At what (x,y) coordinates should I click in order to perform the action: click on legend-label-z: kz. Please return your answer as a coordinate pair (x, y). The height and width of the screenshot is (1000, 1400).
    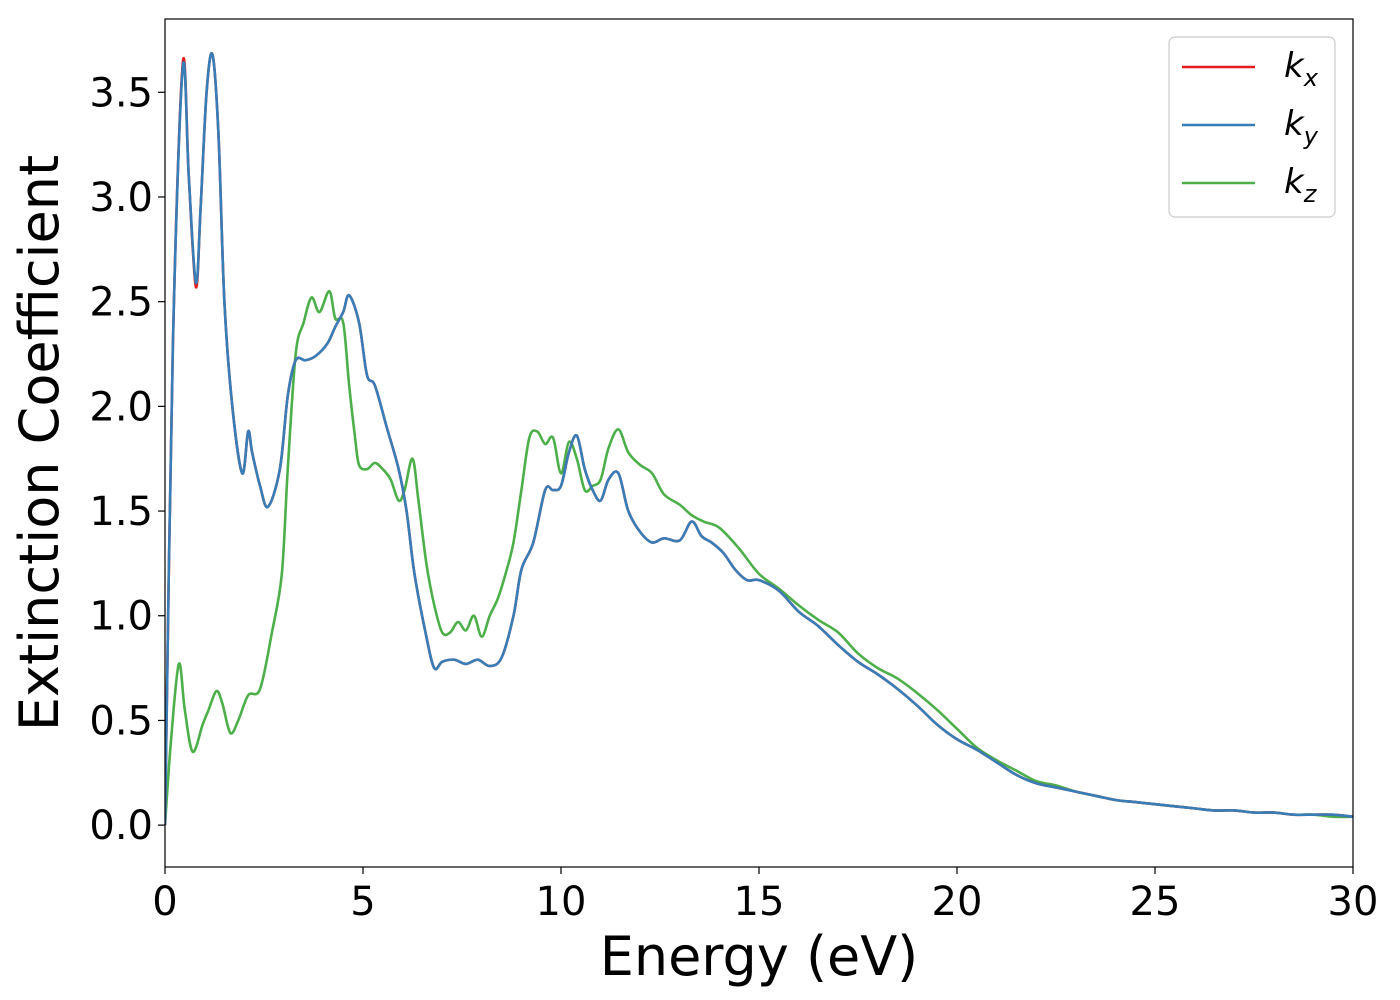
    Looking at the image, I should click on (1301, 185).